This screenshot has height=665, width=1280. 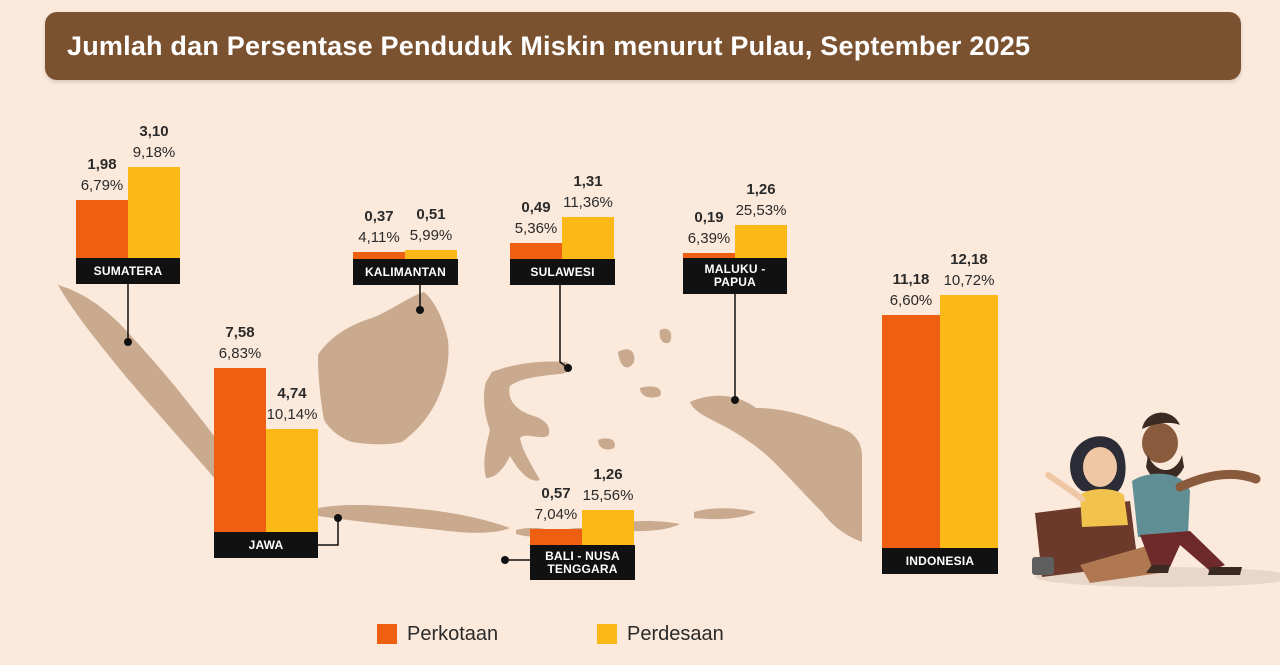 I want to click on region-label-maluku-papua: MALUKU - PAPUA, so click(x=735, y=276).